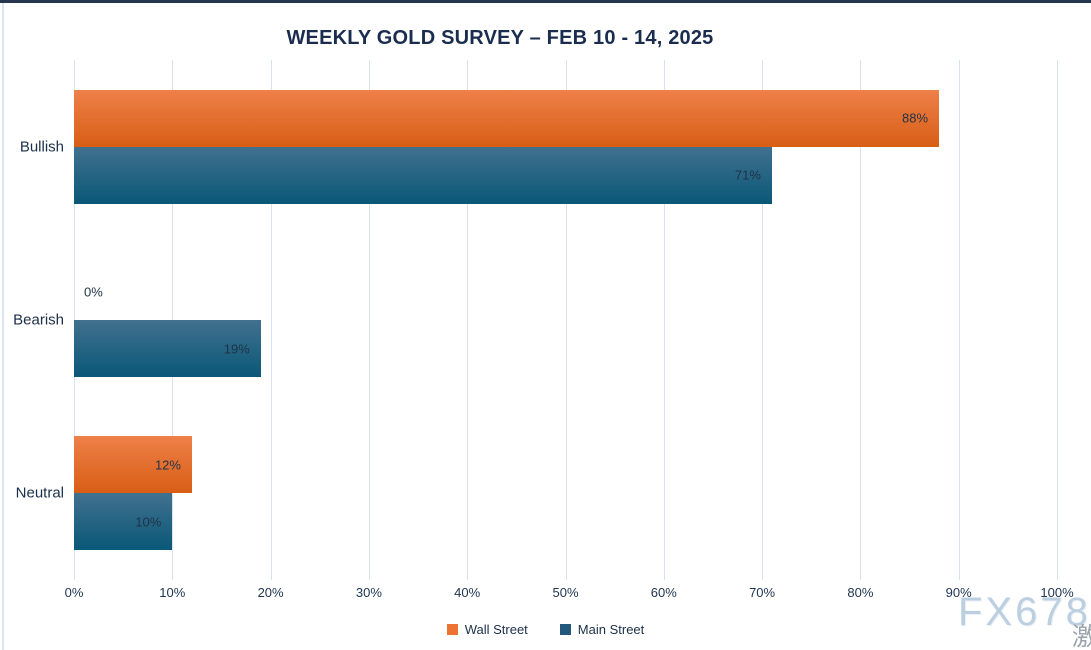 This screenshot has width=1091, height=650. Describe the element at coordinates (565, 629) in the screenshot. I see `legend-swatch-main-street` at that location.